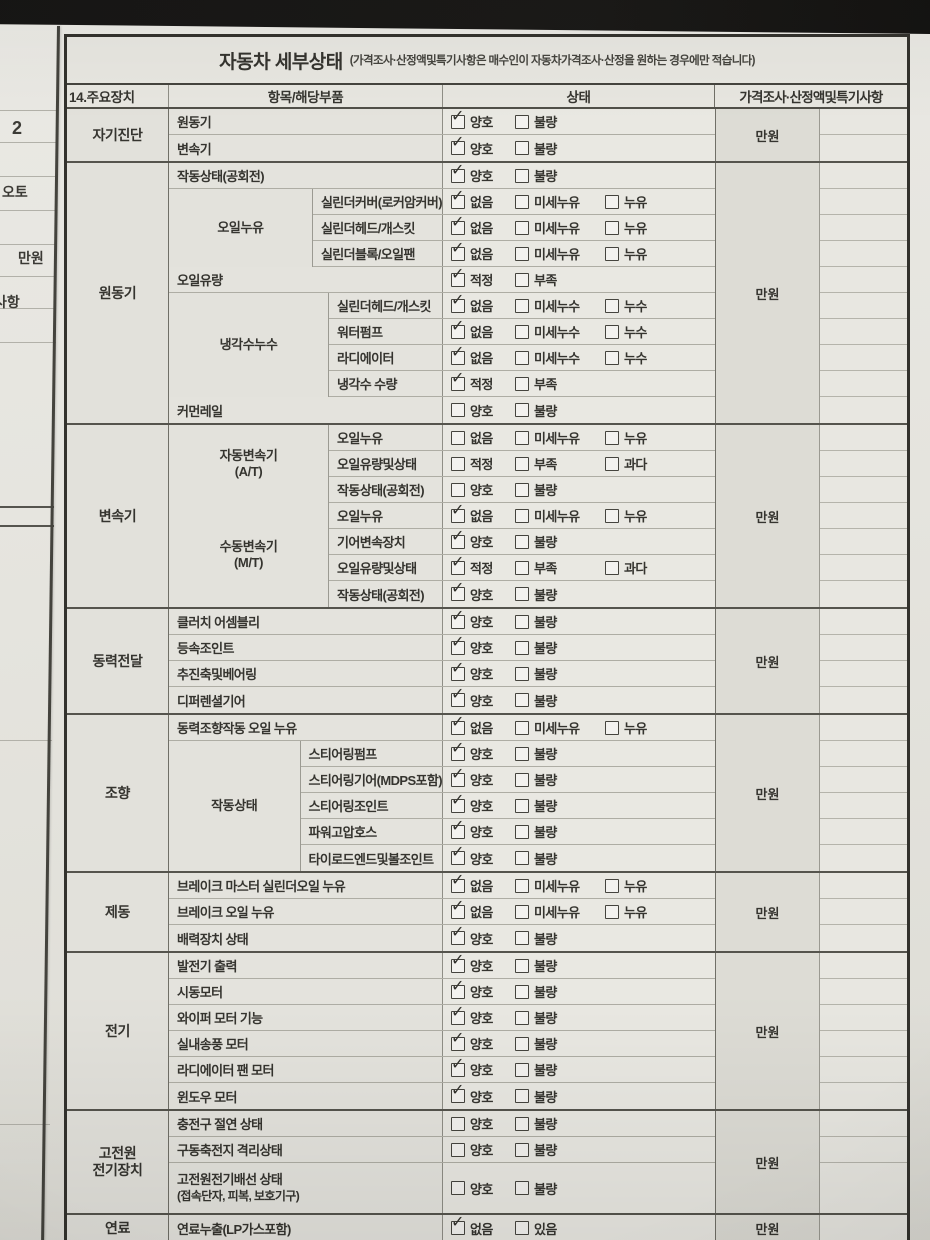 The image size is (930, 1240). Describe the element at coordinates (442, 647) in the screenshot. I see `form-row: 등속조인트 ✓ 양호 불량` at that location.